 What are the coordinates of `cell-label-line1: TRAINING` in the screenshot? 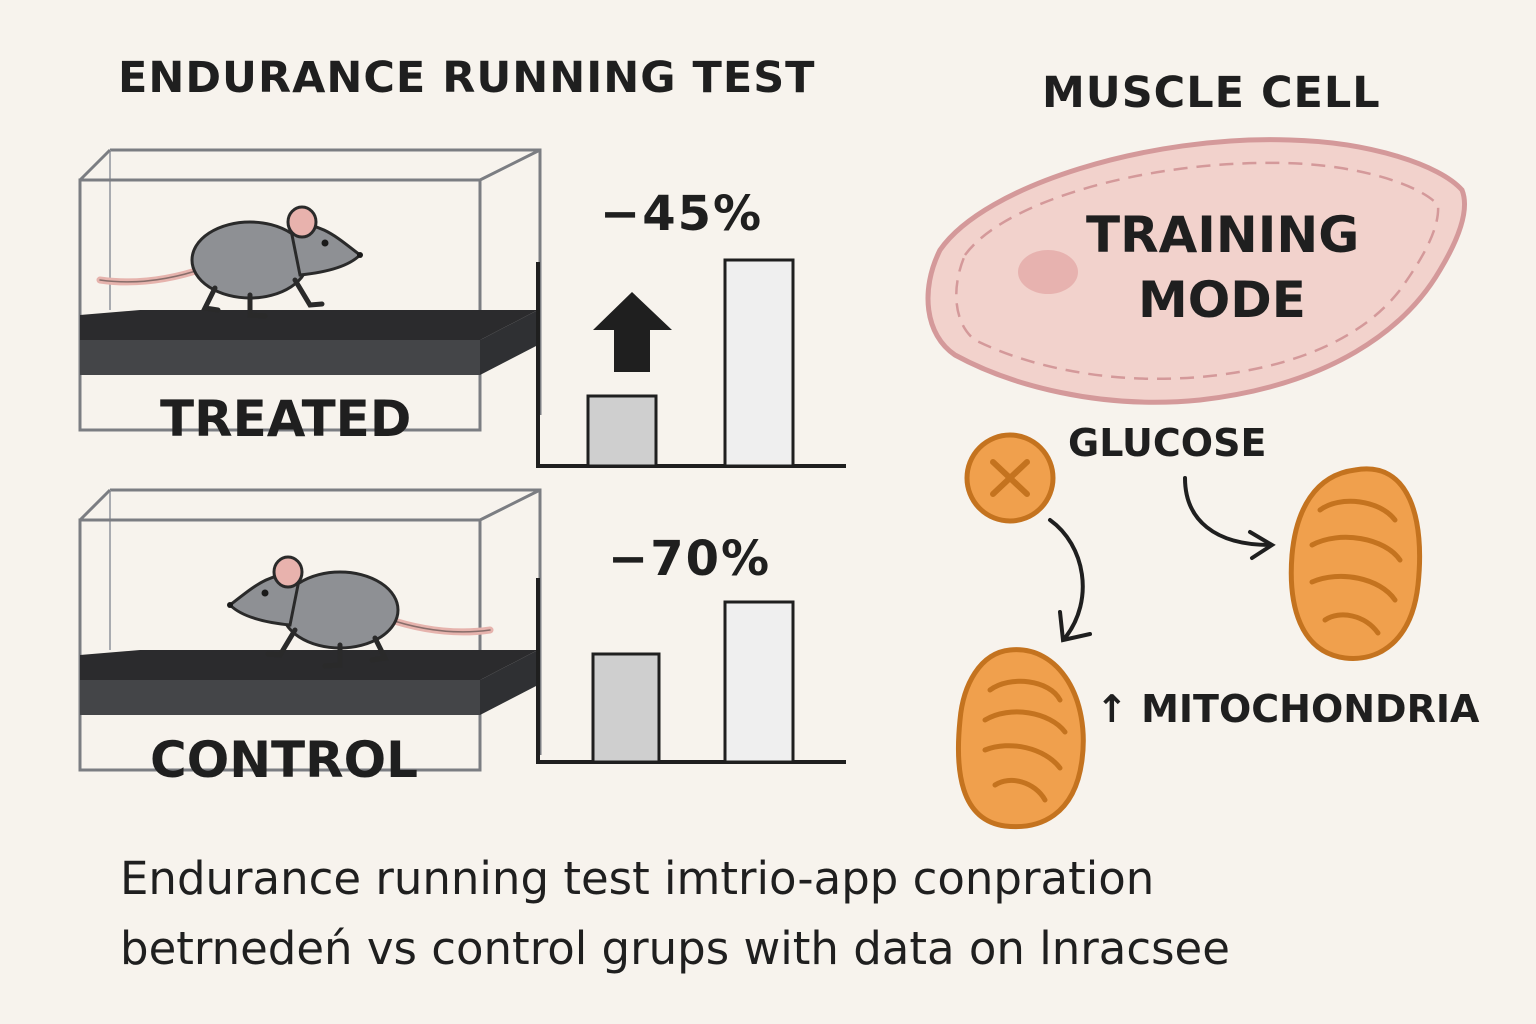 It's located at (1223, 235).